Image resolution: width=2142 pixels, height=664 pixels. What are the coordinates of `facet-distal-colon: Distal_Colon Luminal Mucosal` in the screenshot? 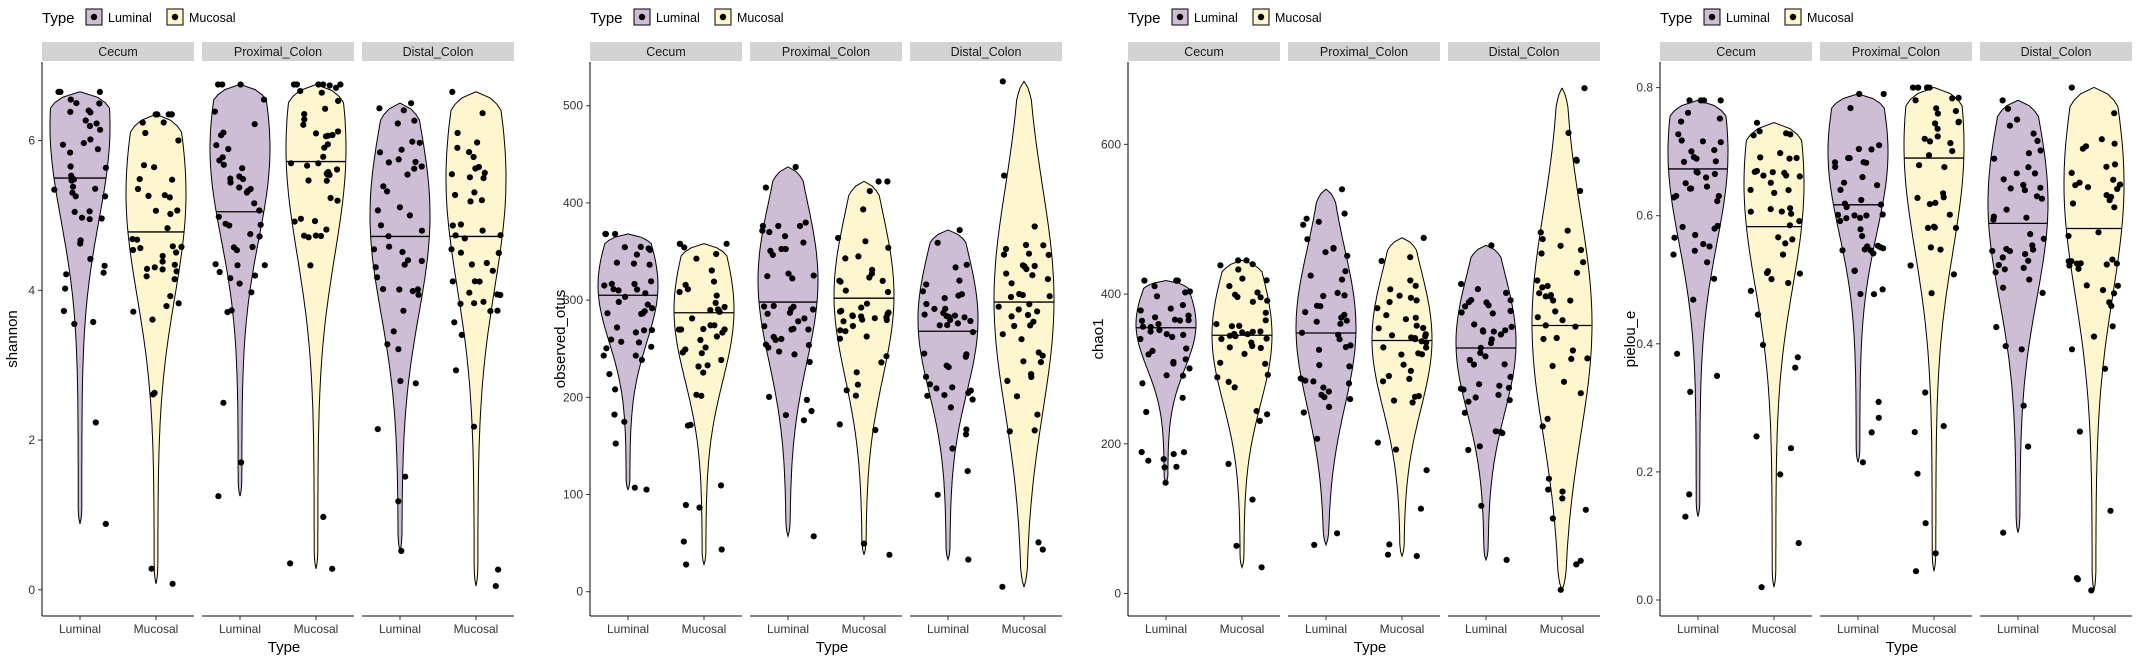 It's located at (438, 339).